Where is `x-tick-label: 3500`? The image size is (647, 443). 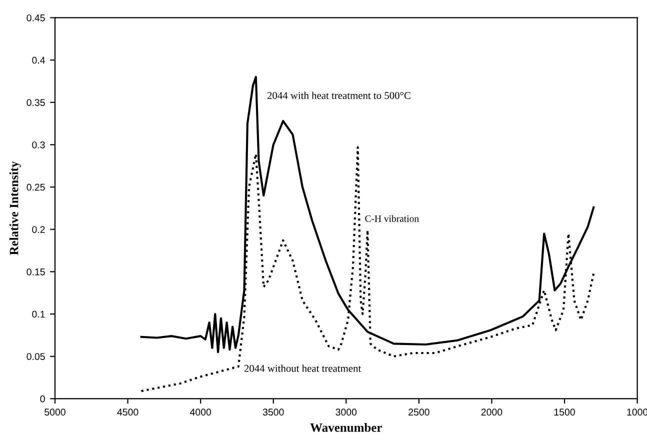
x-tick-label: 3500 is located at coordinates (273, 412).